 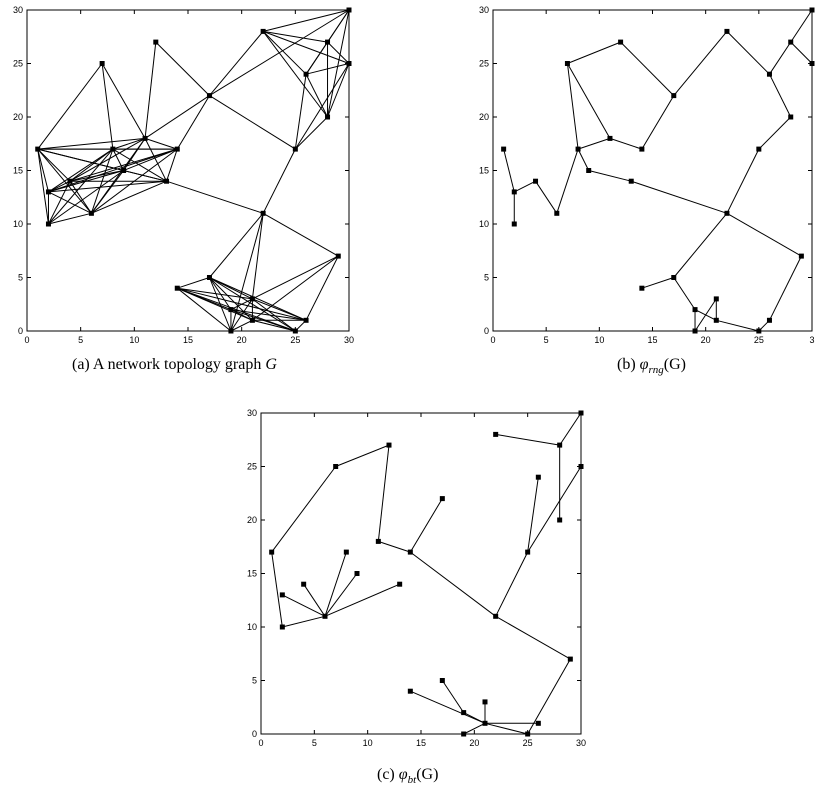 What do you see at coordinates (20, 331) in the screenshot?
I see `y-tick-label-a-0: 0` at bounding box center [20, 331].